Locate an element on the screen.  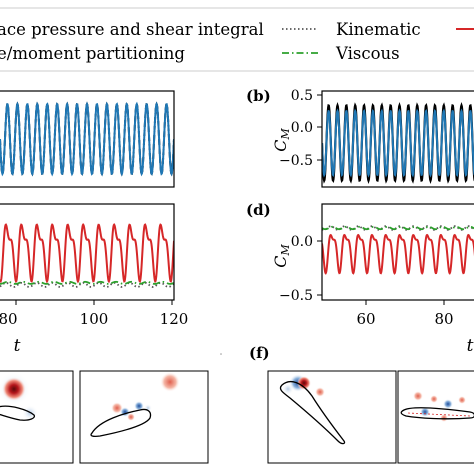
panel-d-xtick-label: 80 is located at coordinates (443, 319).